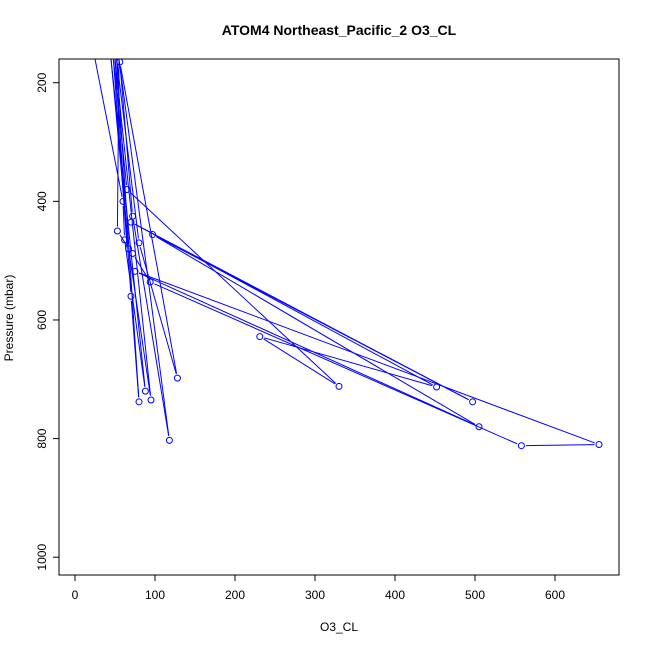 Image resolution: width=650 pixels, height=650 pixels. Describe the element at coordinates (42, 557) in the screenshot. I see `y-tick-label: 1000` at that location.